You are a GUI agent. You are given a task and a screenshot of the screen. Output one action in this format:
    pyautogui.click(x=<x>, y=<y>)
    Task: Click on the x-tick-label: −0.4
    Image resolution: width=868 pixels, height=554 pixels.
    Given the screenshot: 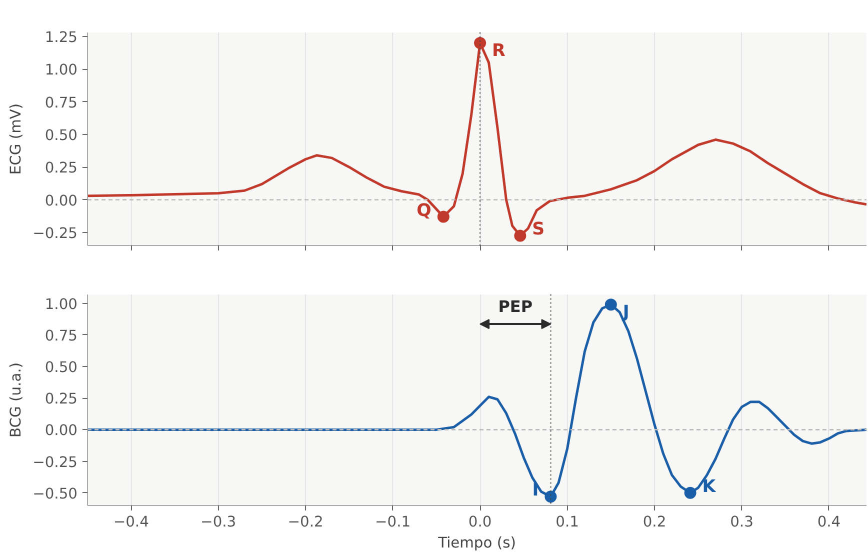 What is the action you would take?
    pyautogui.click(x=131, y=522)
    